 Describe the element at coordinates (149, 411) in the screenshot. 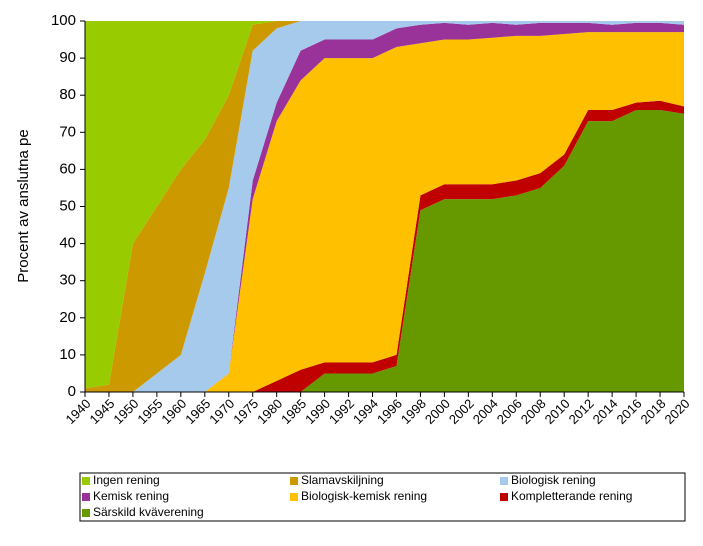

I see `x-tick-label: 1955` at that location.